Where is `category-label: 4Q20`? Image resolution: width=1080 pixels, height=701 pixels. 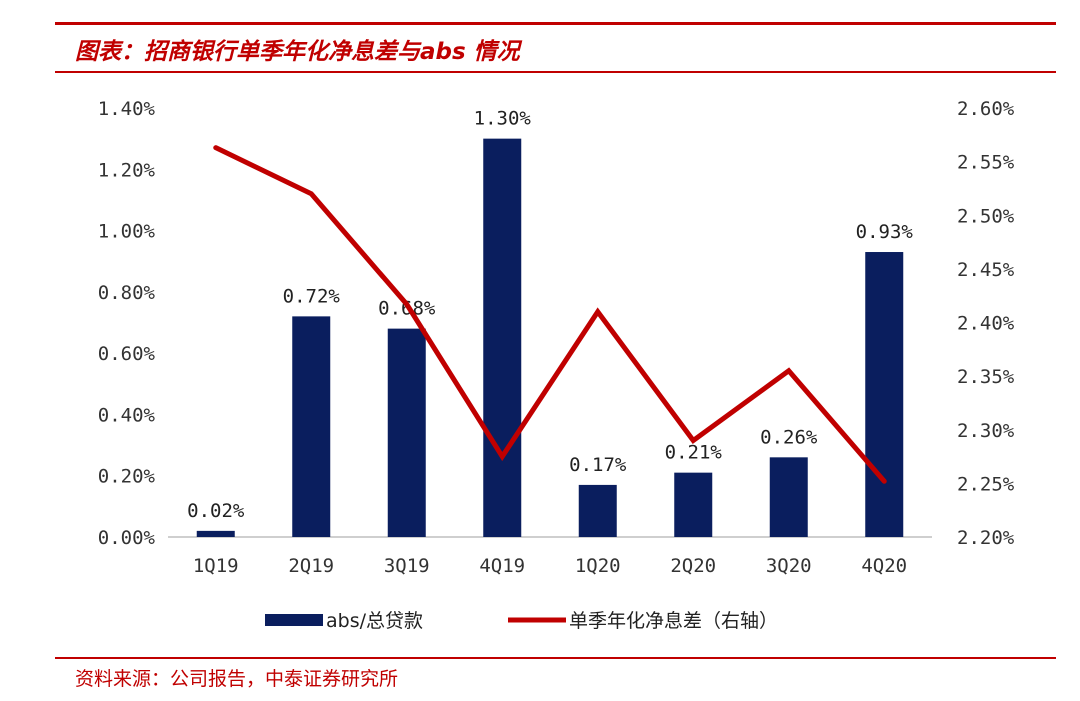 category-label: 4Q20 is located at coordinates (884, 566).